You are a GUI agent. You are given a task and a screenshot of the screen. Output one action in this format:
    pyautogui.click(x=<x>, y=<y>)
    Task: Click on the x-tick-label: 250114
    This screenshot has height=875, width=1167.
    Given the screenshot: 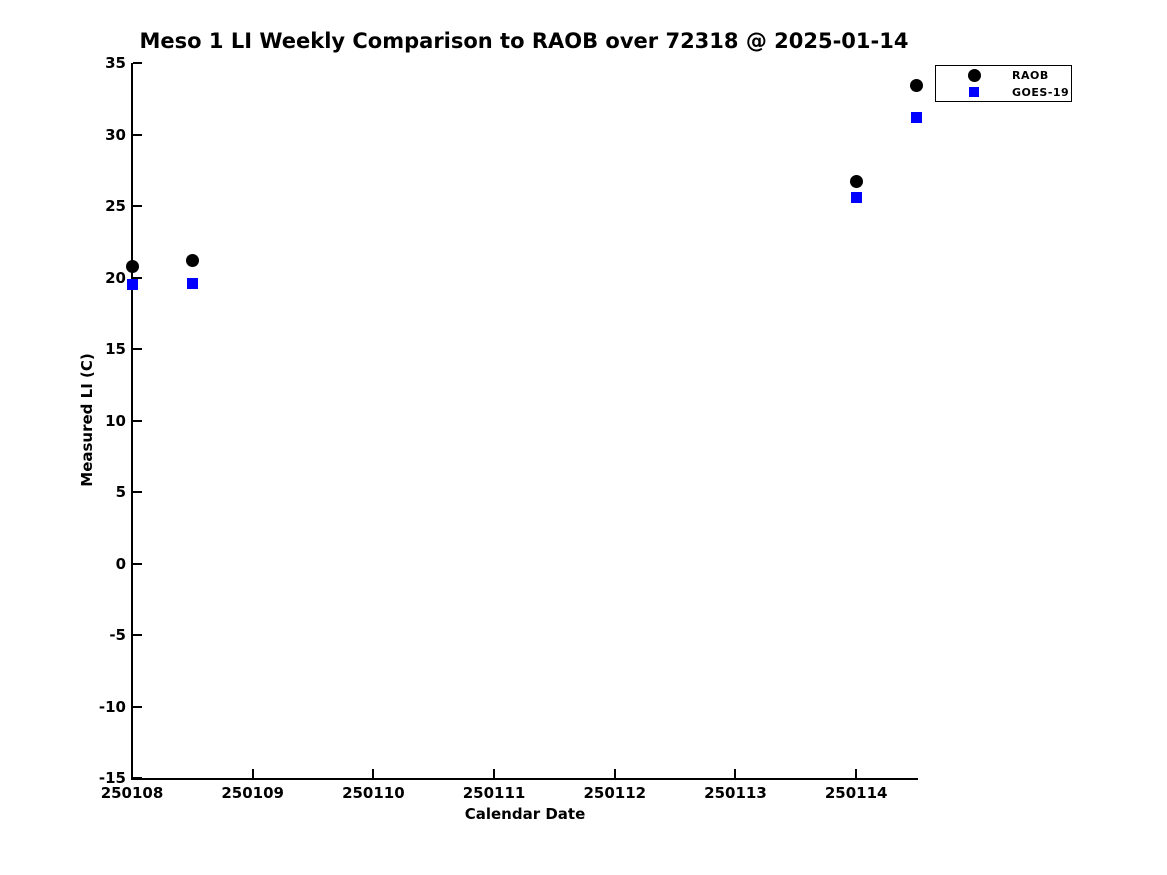 What is the action you would take?
    pyautogui.click(x=856, y=793)
    